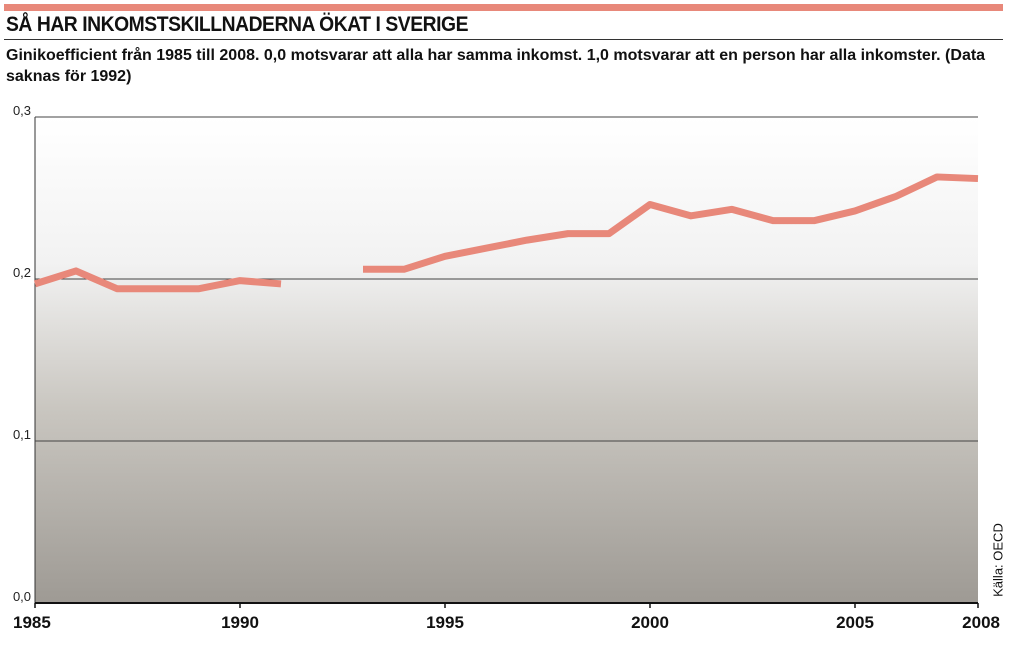  Describe the element at coordinates (503, 39) in the screenshot. I see `title-rule` at that location.